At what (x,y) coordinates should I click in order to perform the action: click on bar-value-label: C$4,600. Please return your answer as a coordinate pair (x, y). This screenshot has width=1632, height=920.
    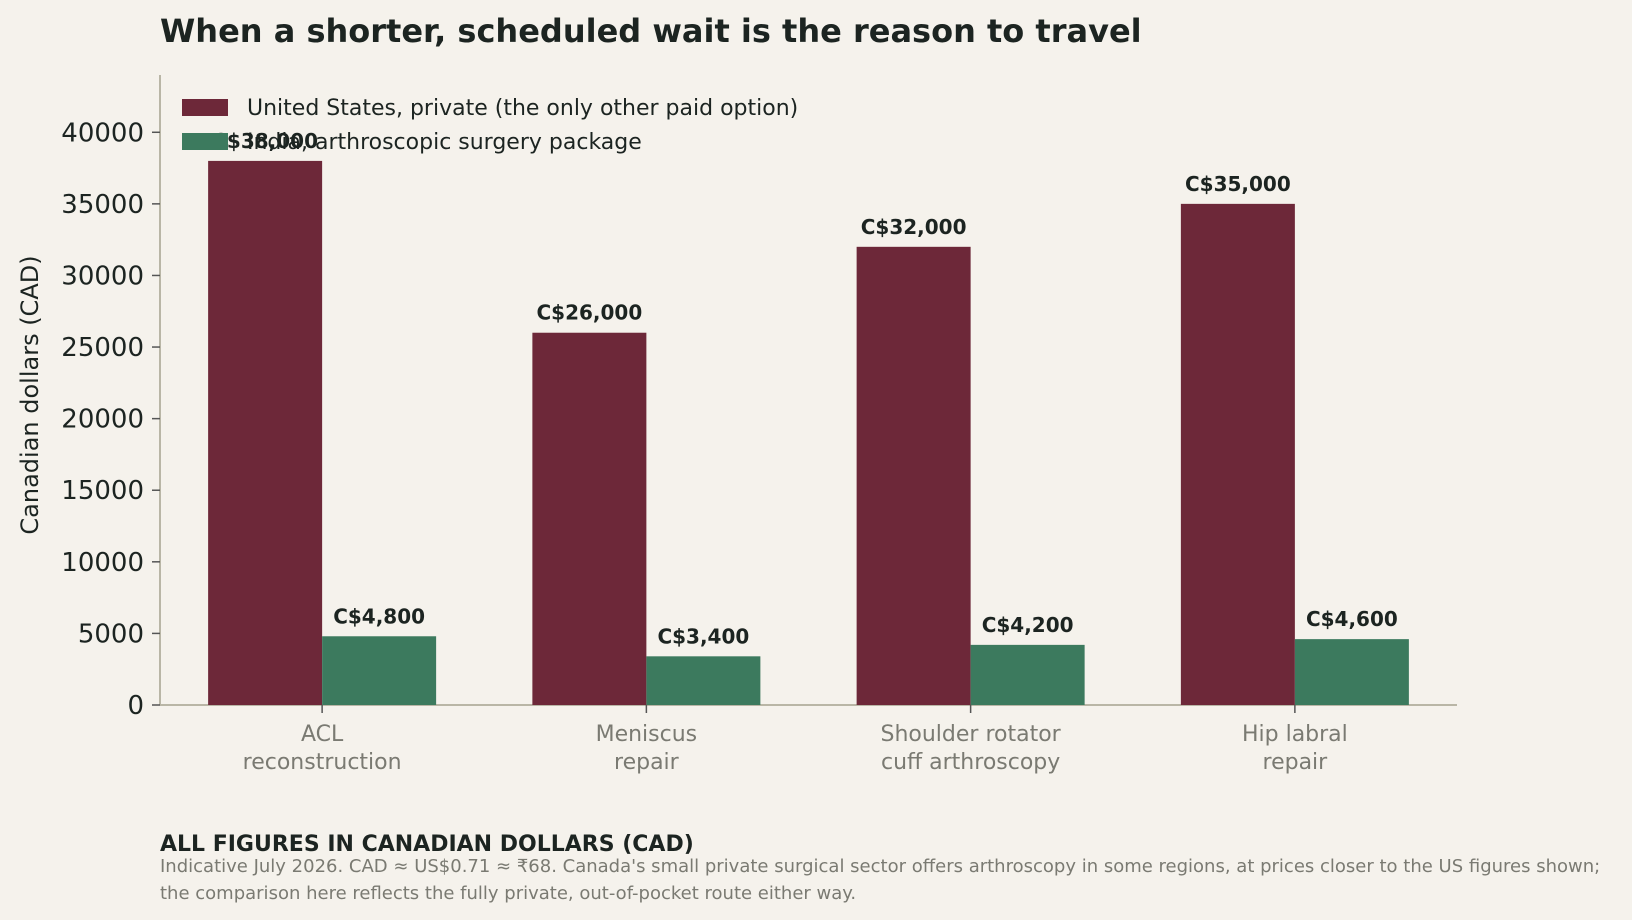
    Looking at the image, I should click on (1352, 619).